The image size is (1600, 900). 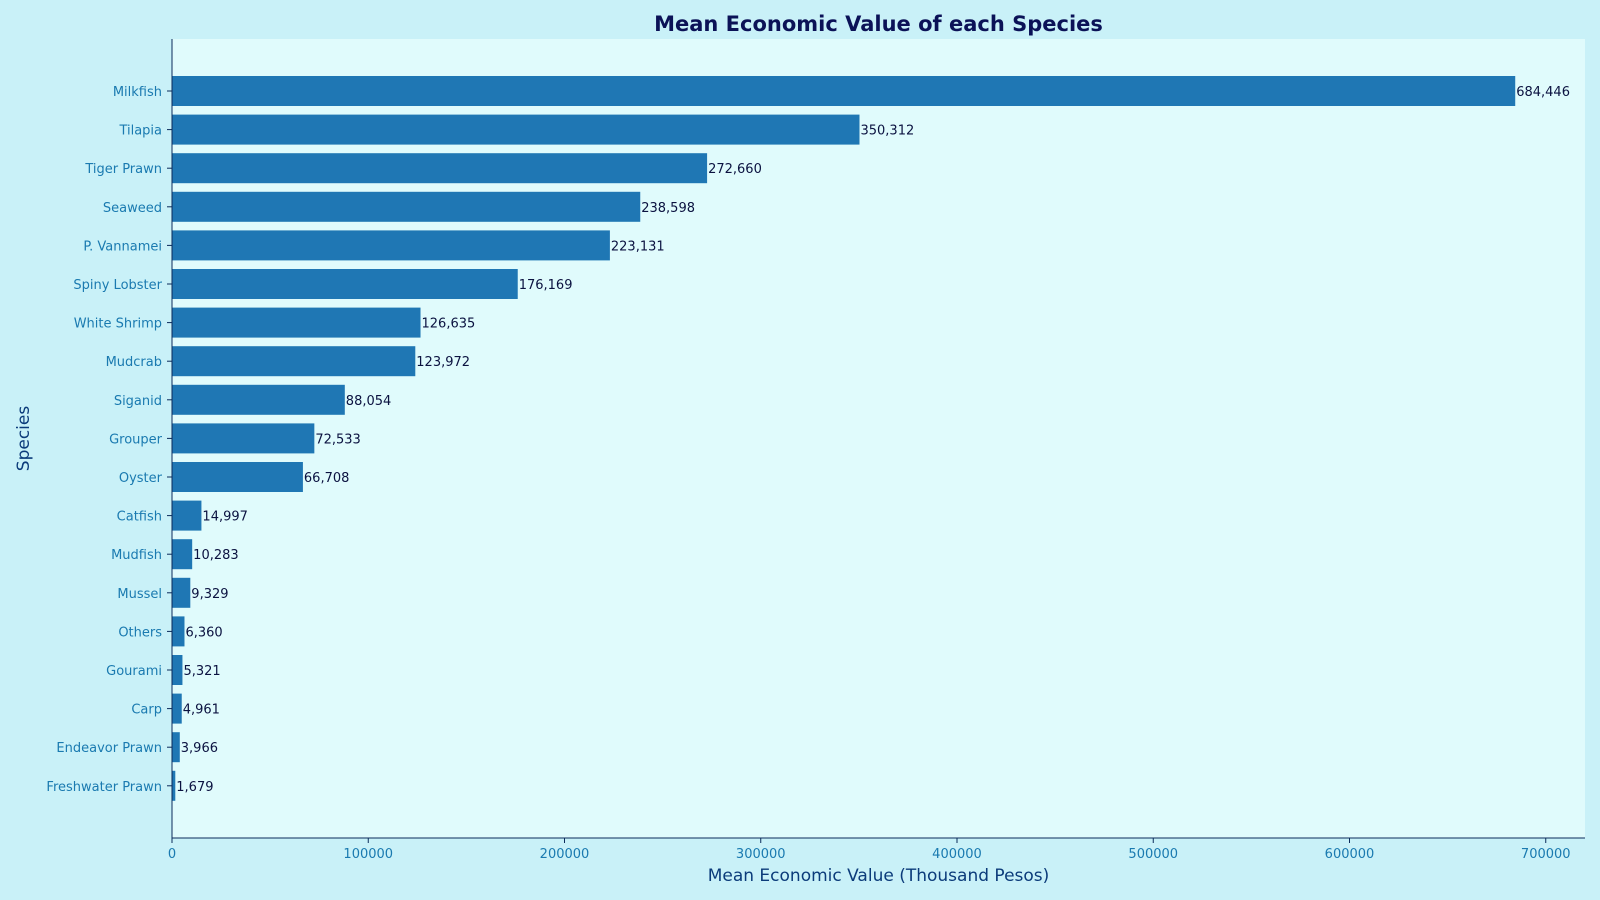 I want to click on value-label-0: 684,446, so click(x=1543, y=92).